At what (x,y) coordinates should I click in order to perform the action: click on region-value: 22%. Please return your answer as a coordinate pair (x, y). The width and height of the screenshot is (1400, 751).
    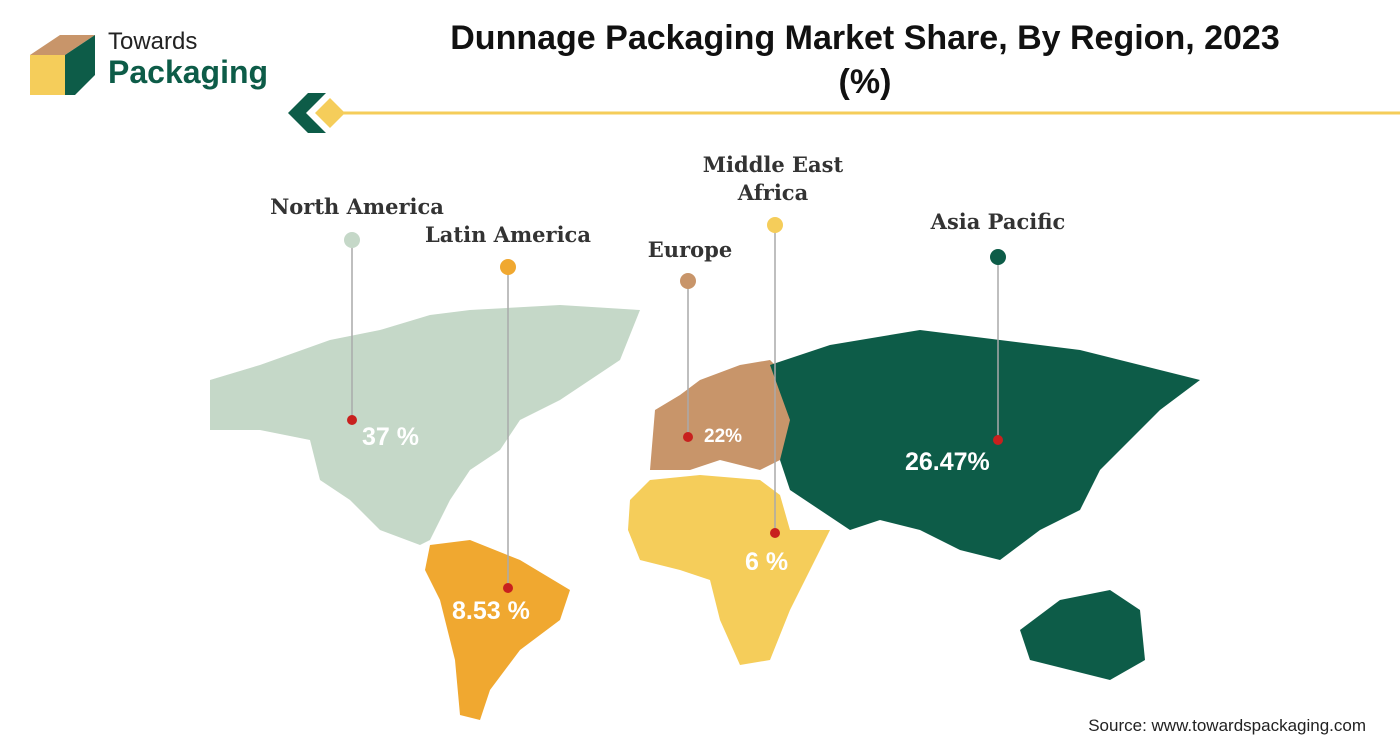
    Looking at the image, I should click on (723, 436).